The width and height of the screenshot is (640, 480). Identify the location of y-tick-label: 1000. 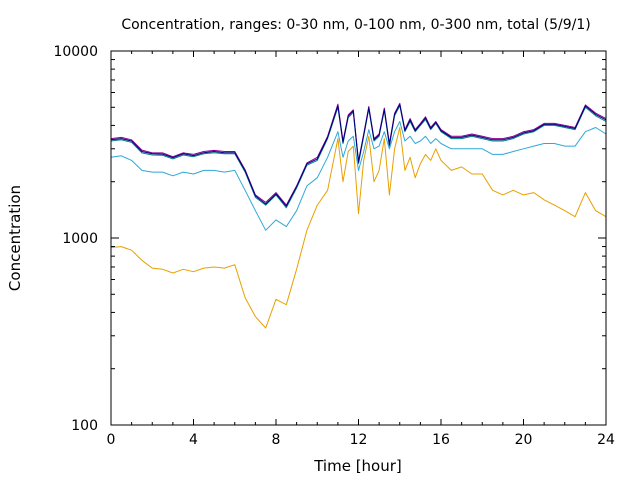
(80, 239).